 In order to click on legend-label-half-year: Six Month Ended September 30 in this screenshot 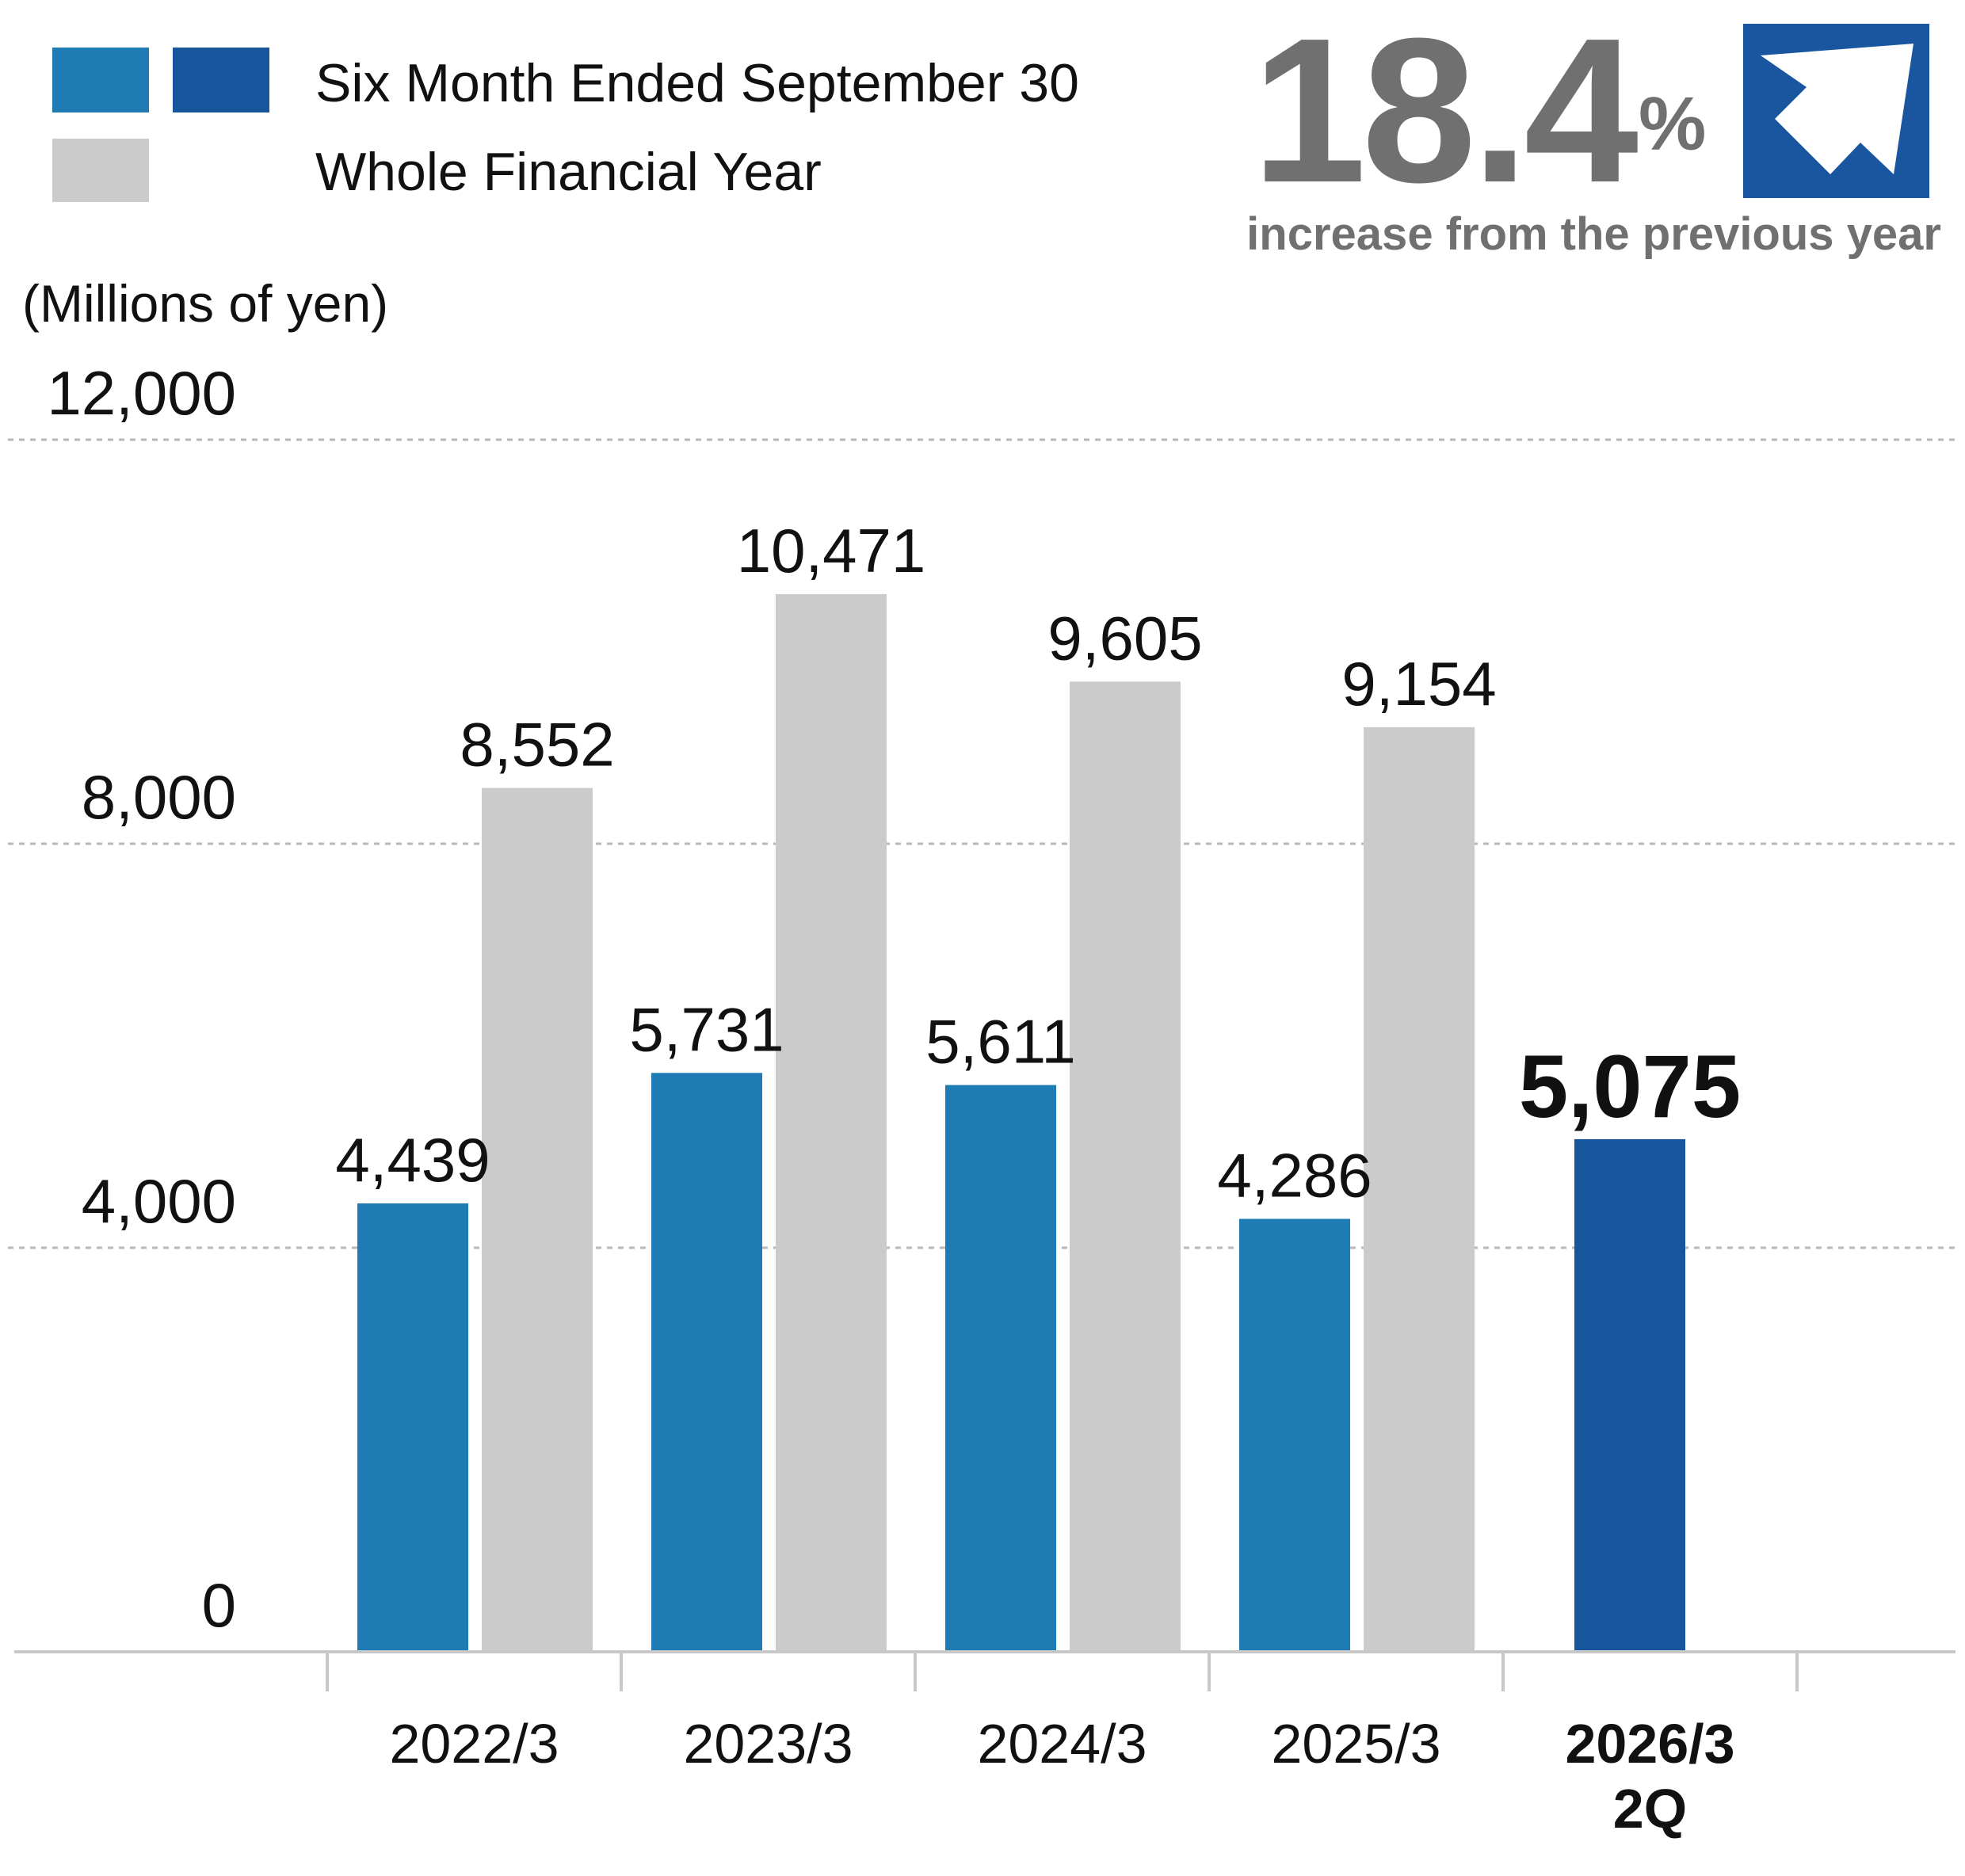, I will do `click(697, 83)`.